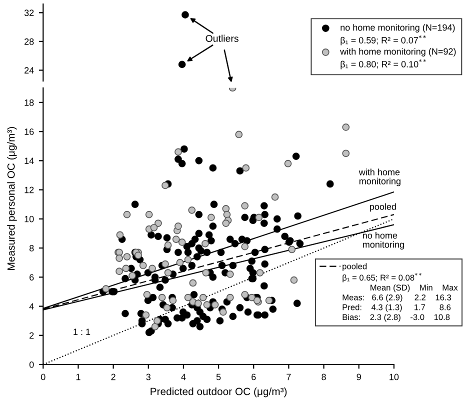 The height and width of the screenshot is (405, 469). Describe the element at coordinates (29, 13) in the screenshot. I see `y-tick-label: 32` at that location.